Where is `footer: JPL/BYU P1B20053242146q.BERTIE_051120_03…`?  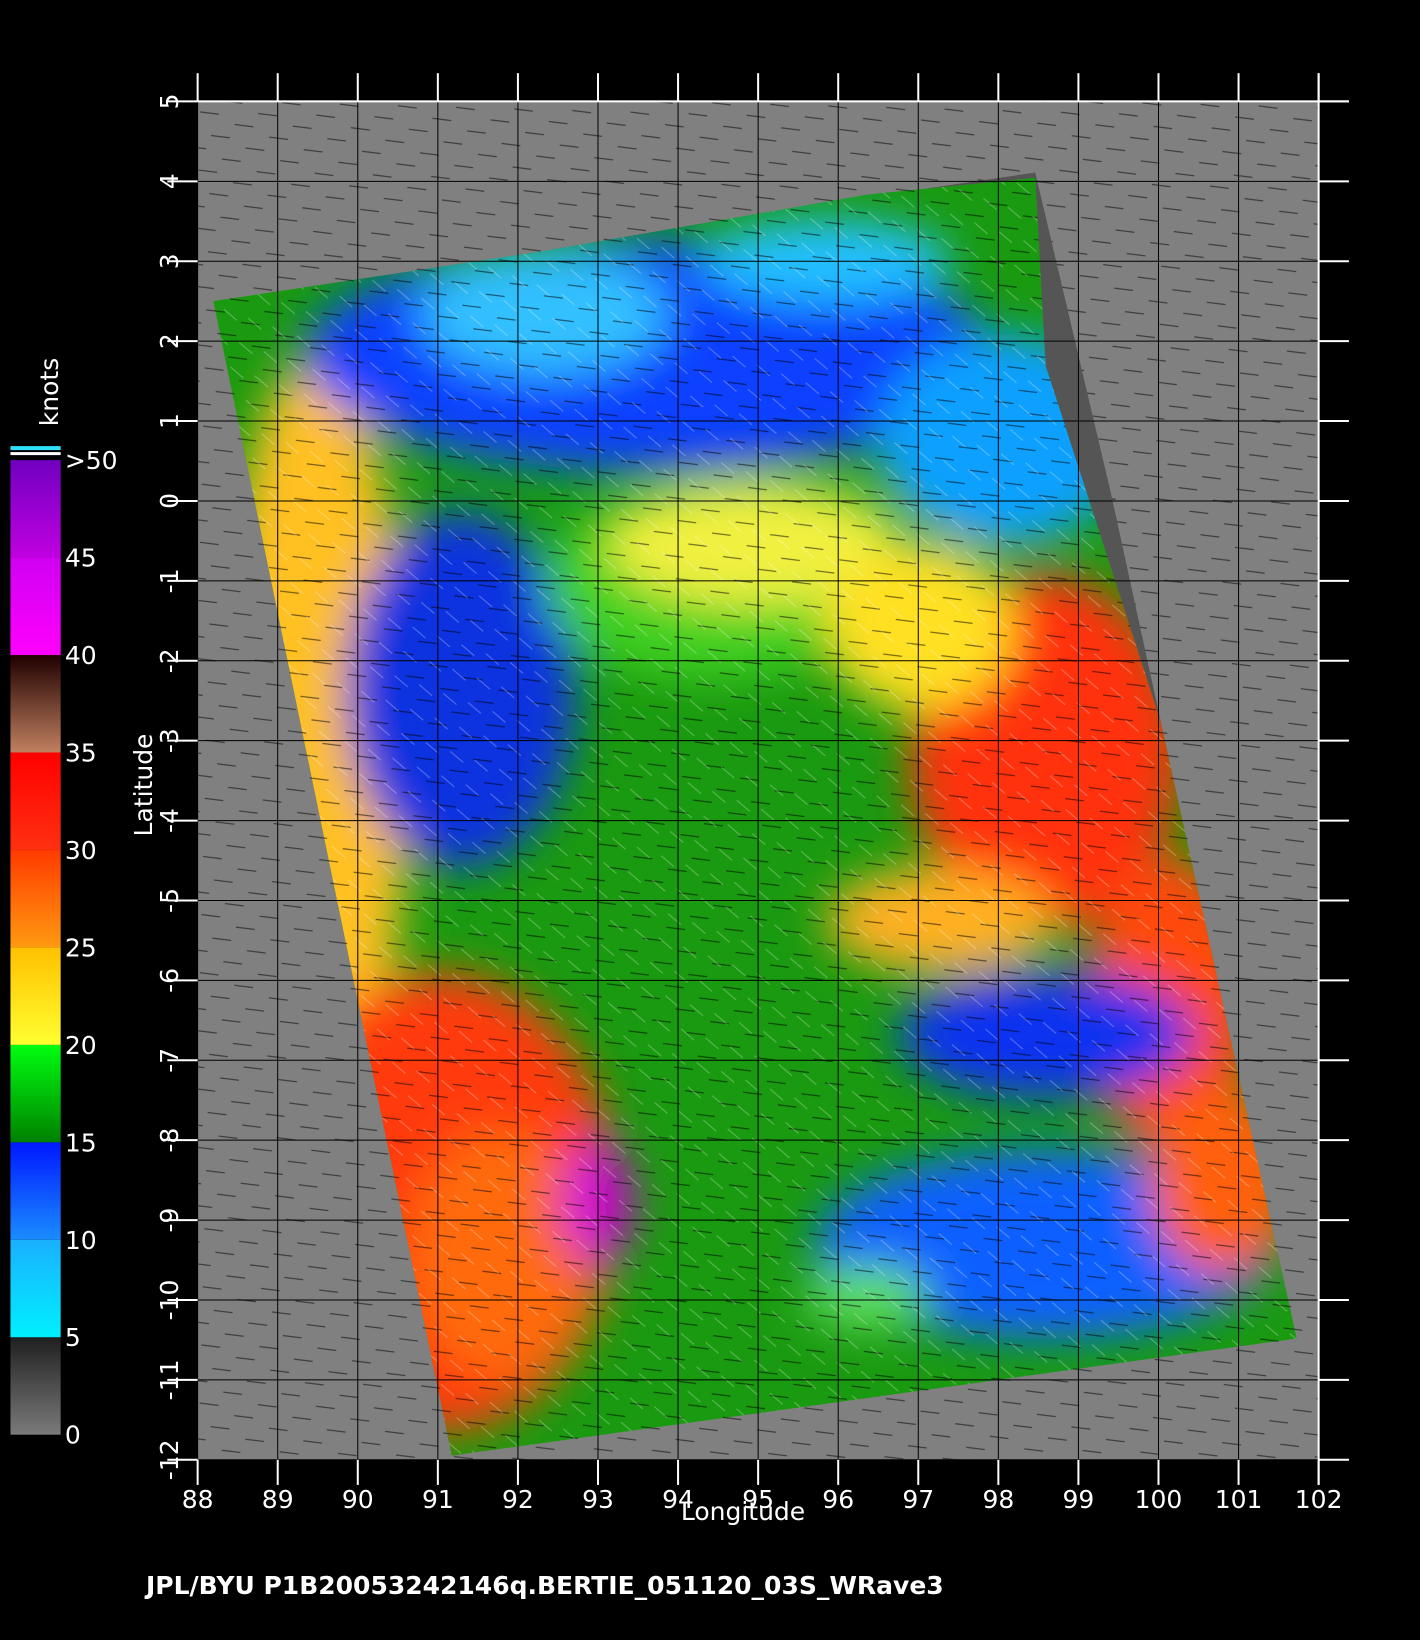 footer: JPL/BYU P1B20053242146q.BERTIE_051120_03… is located at coordinates (544, 1585).